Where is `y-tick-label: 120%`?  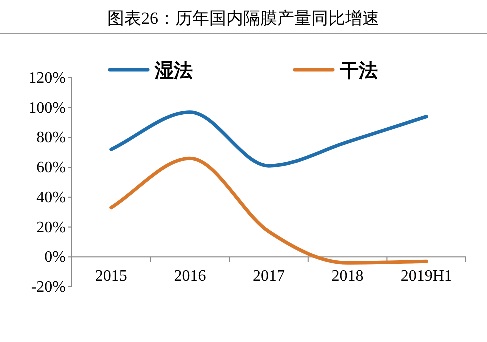 y-tick-label: 120% is located at coordinates (47, 78).